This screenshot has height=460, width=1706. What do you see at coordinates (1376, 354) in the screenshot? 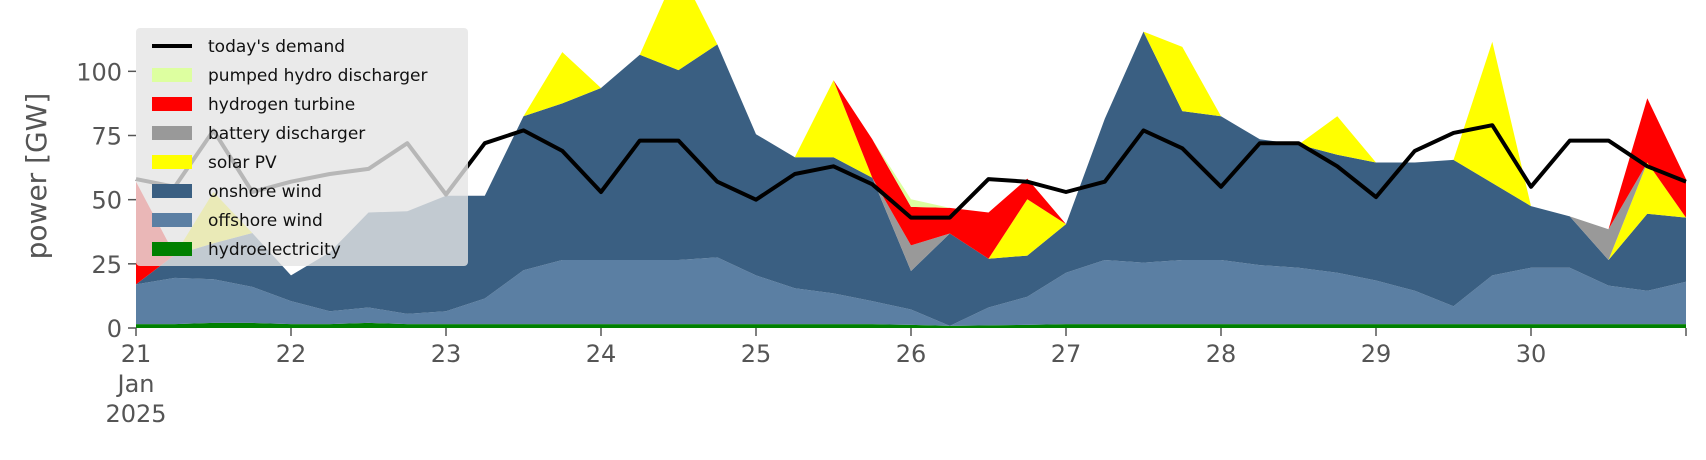
I see `x-tick-label: 29` at bounding box center [1376, 354].